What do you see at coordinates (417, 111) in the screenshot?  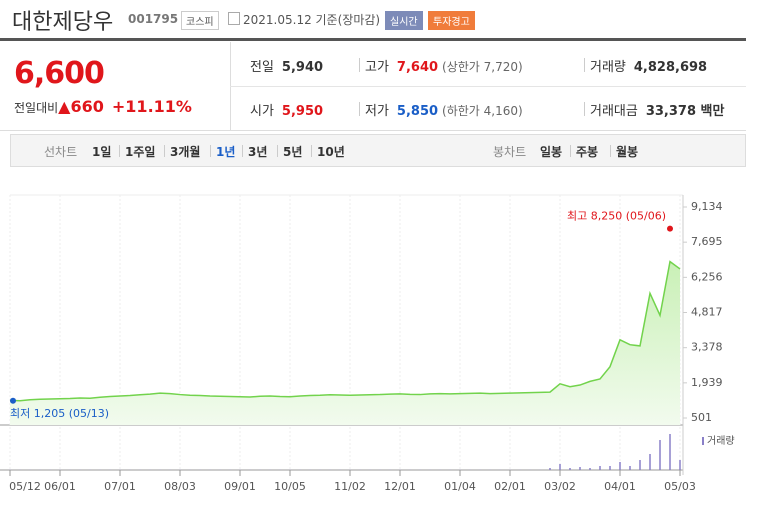 I see `stat-value: 5,850` at bounding box center [417, 111].